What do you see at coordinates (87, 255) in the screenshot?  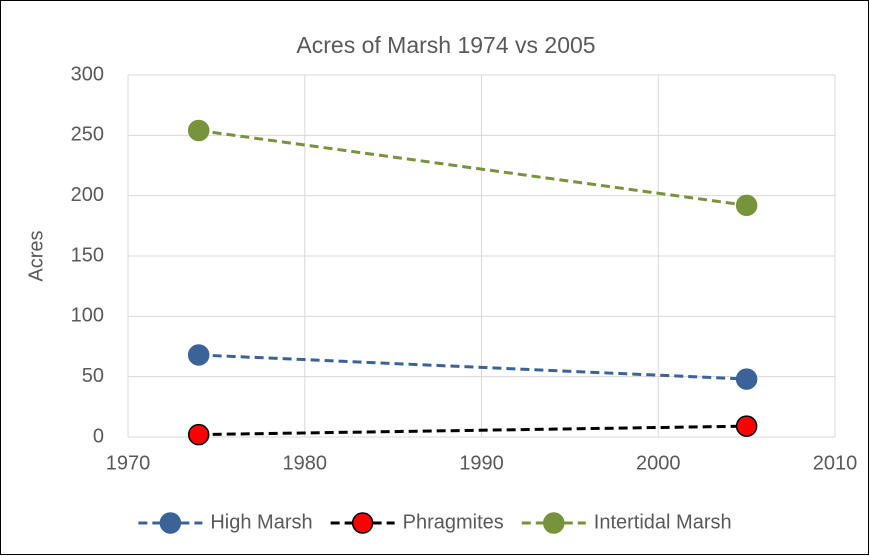 I see `y-tick-label: 150` at bounding box center [87, 255].